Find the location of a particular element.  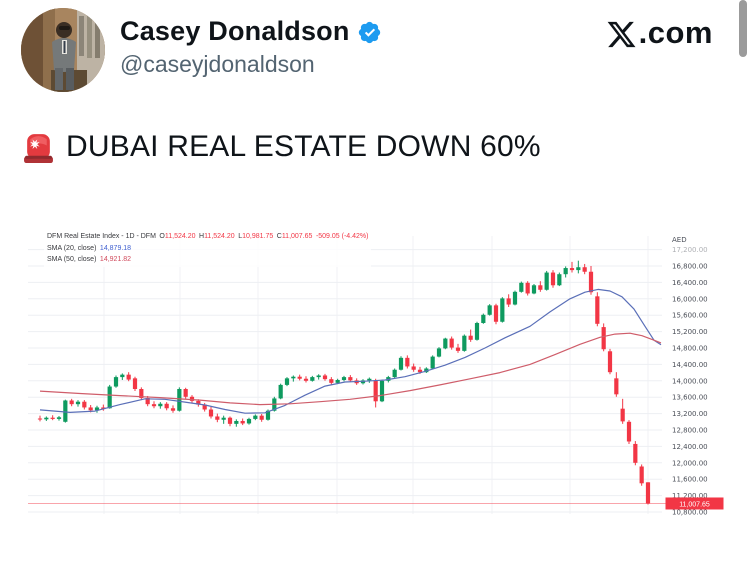

display-name: Casey Donaldson is located at coordinates (235, 31).